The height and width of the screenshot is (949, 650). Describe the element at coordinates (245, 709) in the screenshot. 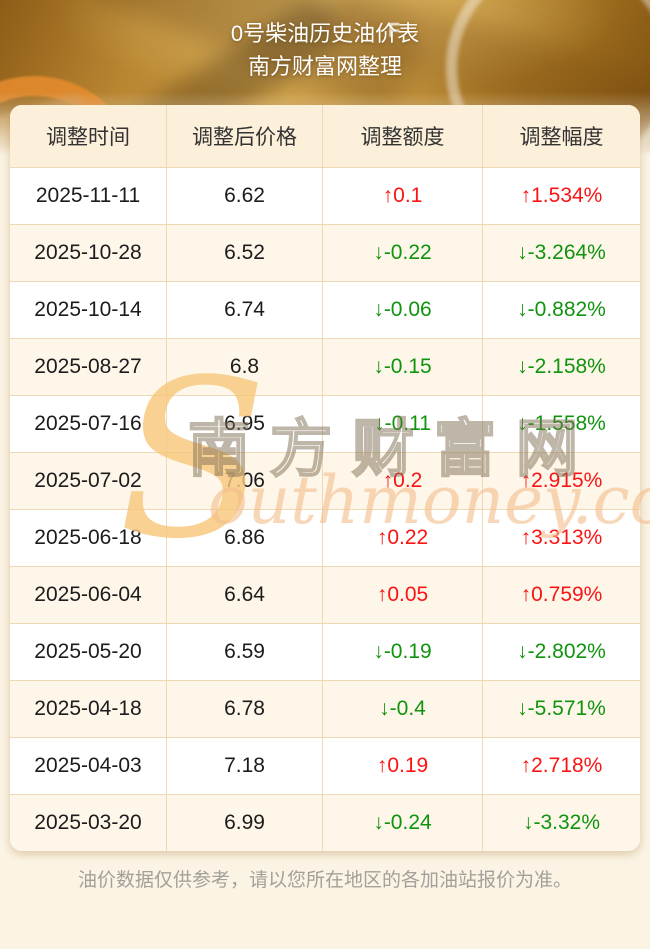

I see `cell-price-after: 6.78` at that location.